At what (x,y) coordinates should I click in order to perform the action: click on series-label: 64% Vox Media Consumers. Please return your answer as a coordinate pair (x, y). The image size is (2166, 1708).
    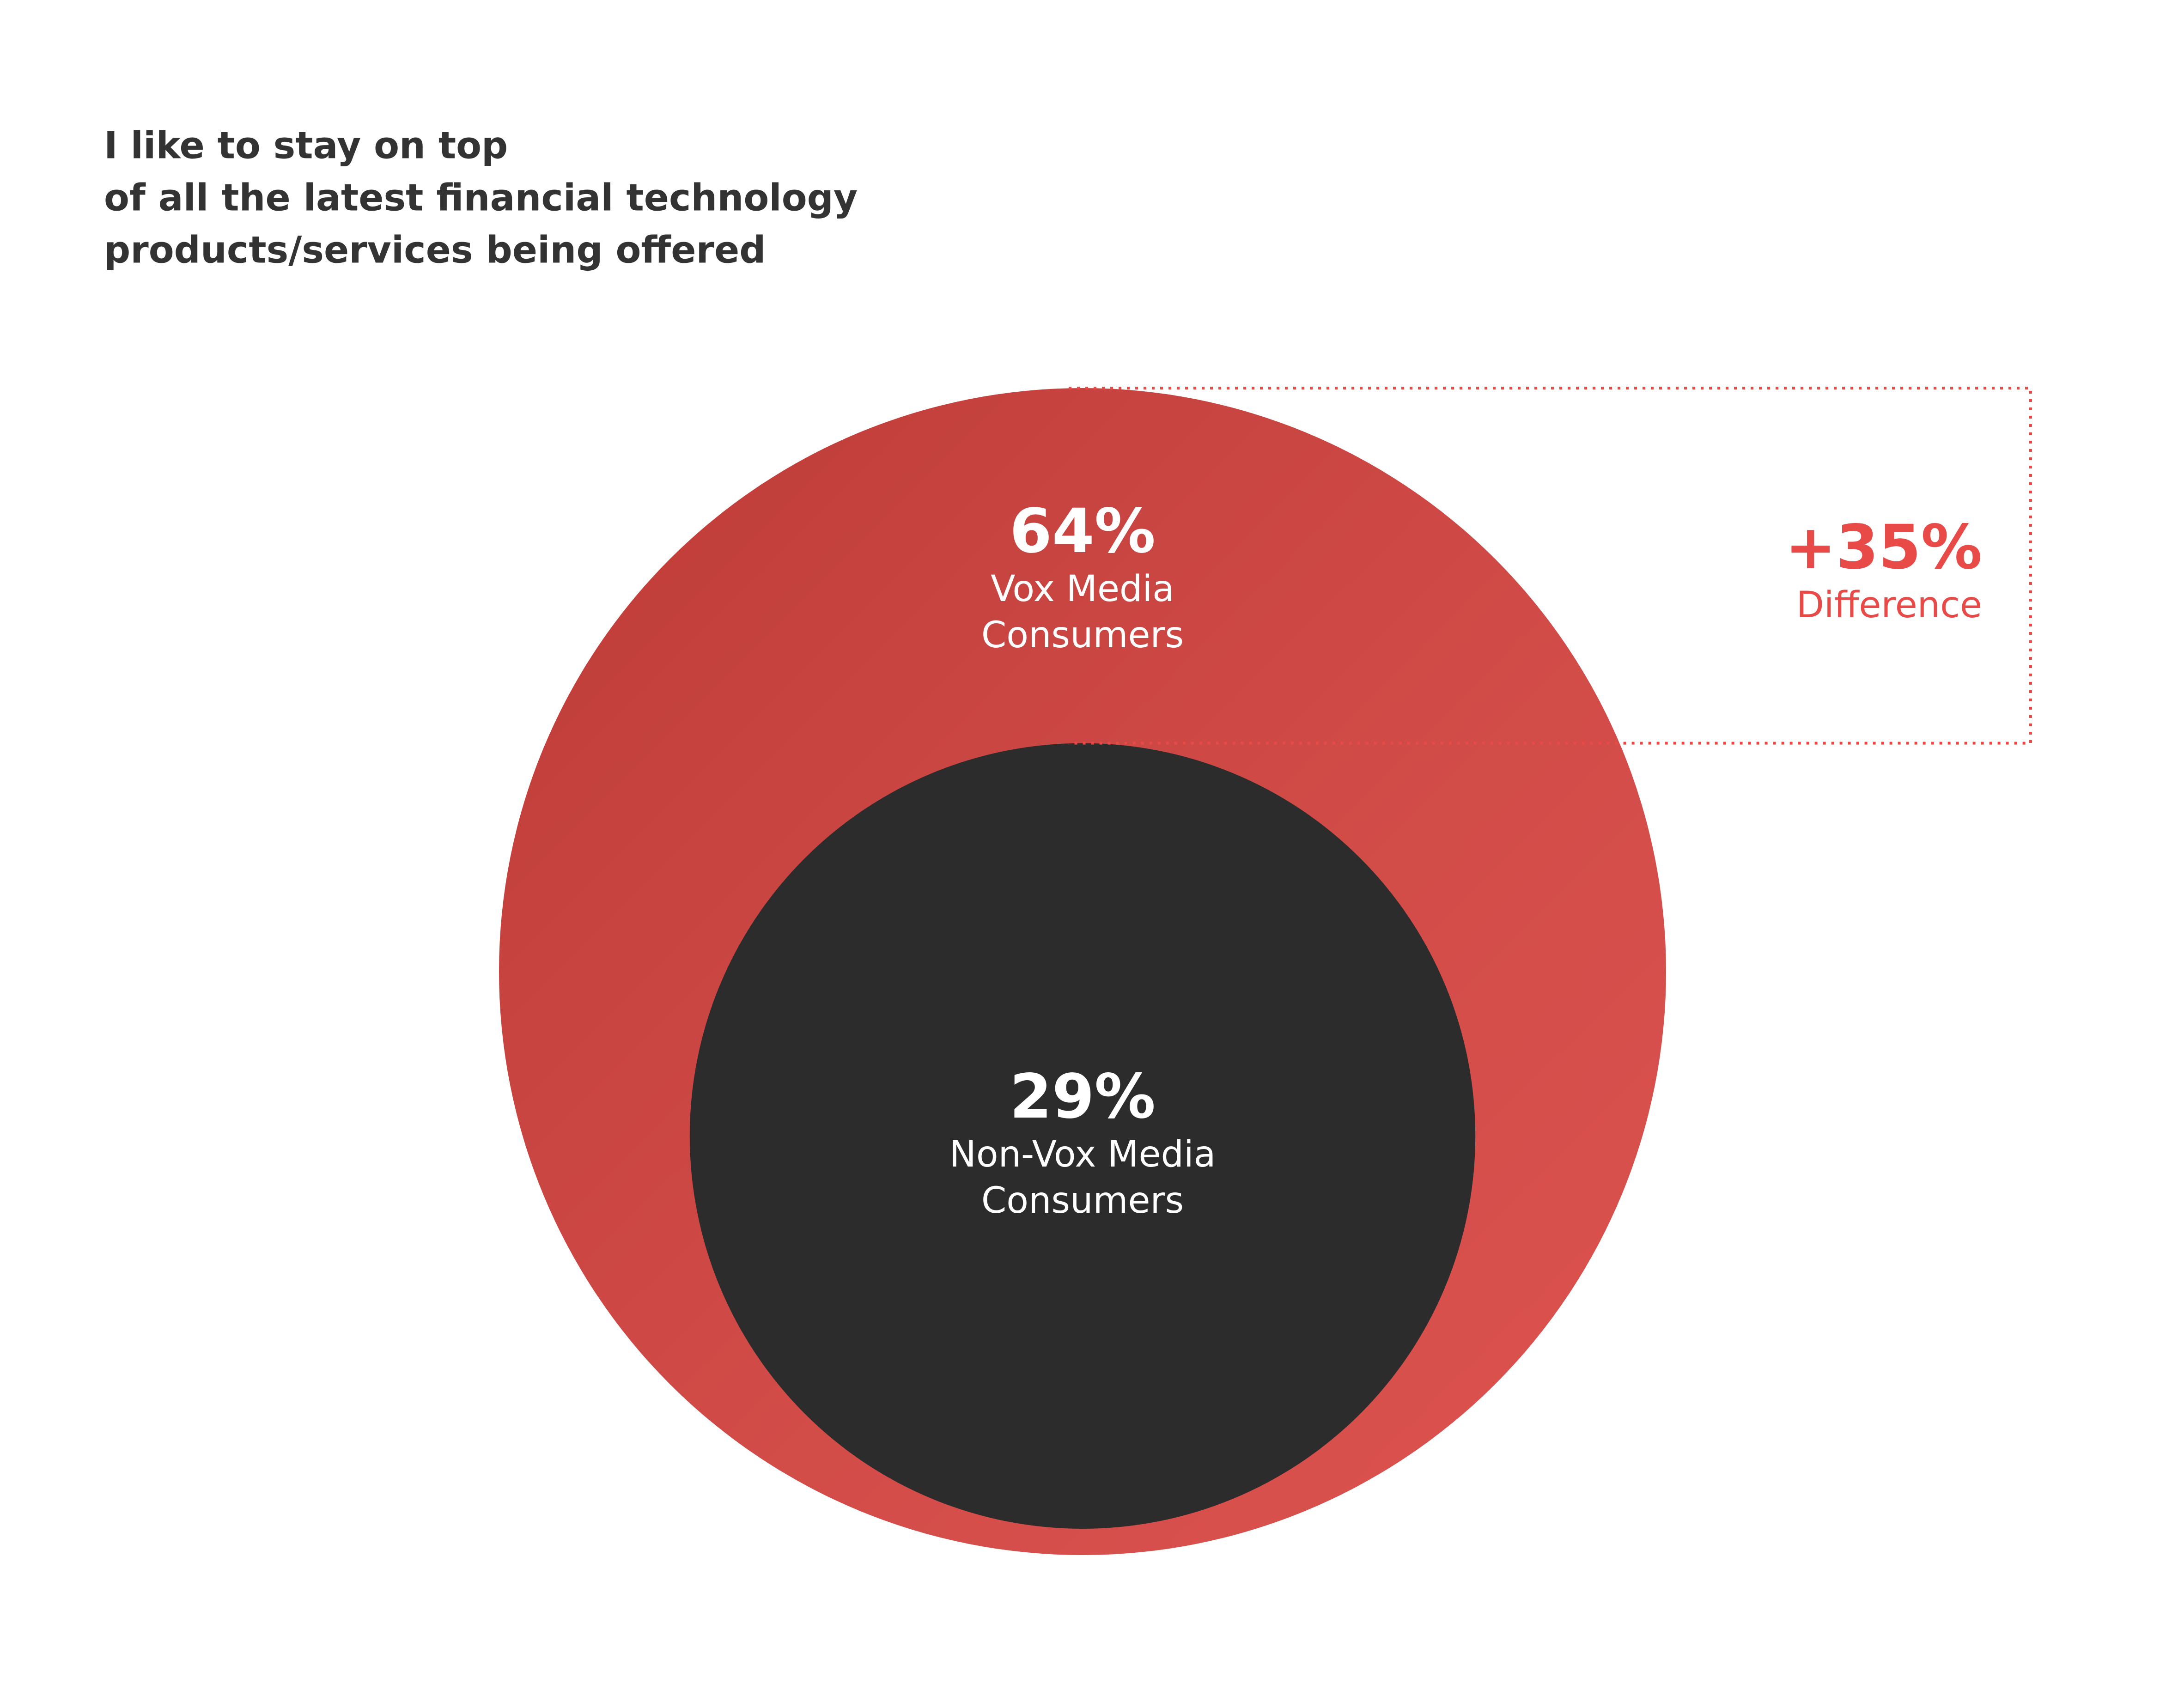
    Looking at the image, I should click on (1083, 577).